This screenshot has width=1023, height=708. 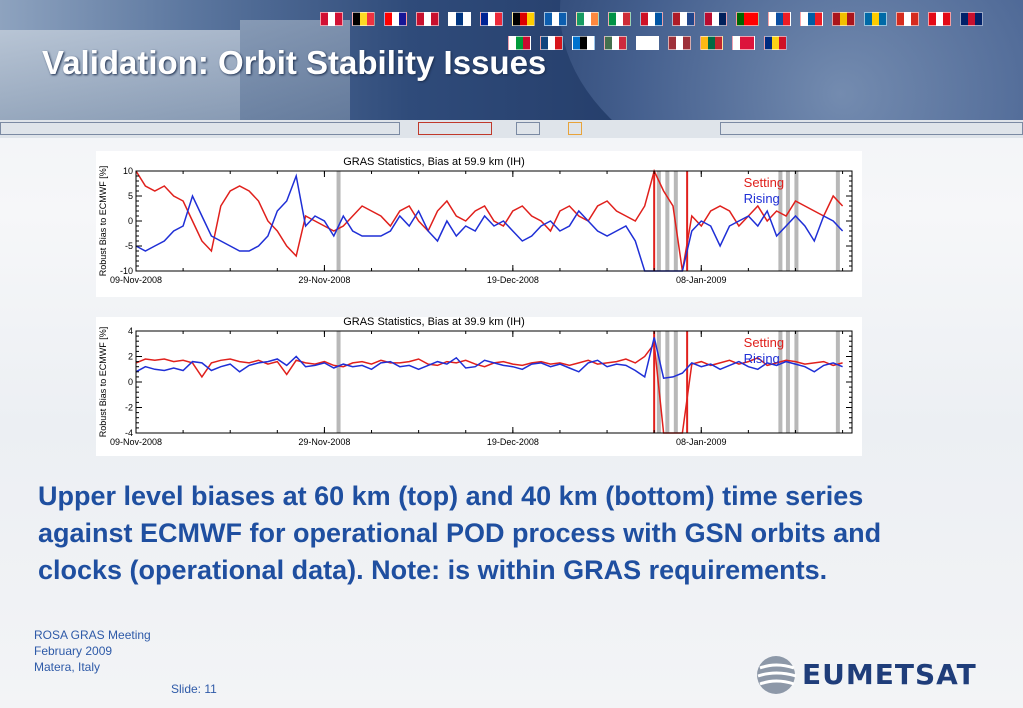 I want to click on chart-title: GRAS Statistics, Bias at 39.9 km (IH), so click(x=434, y=322).